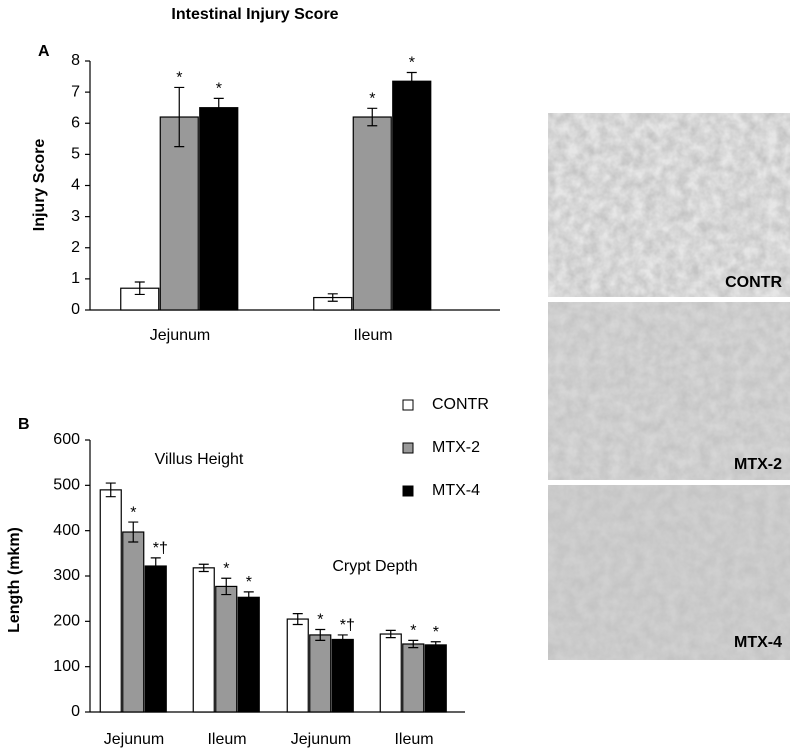  Describe the element at coordinates (460, 404) in the screenshot. I see `legend-label: CONTR` at that location.